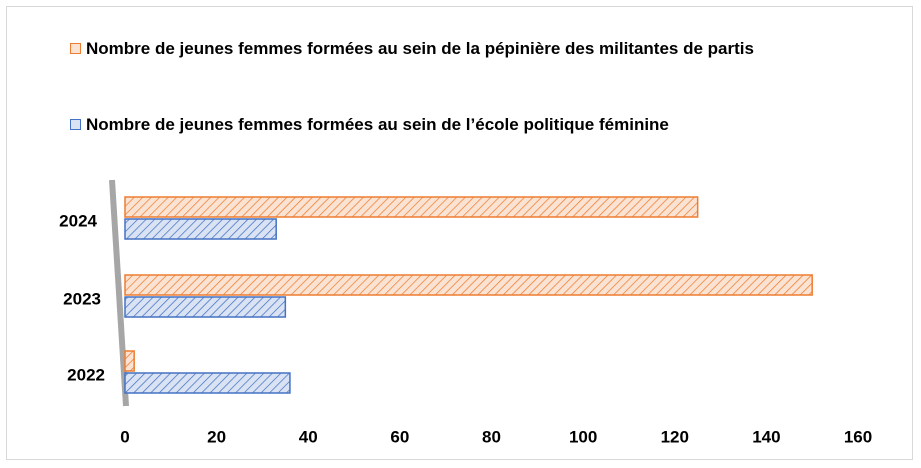 The height and width of the screenshot is (468, 921). Describe the element at coordinates (308, 436) in the screenshot. I see `x-tick-label: 40` at that location.